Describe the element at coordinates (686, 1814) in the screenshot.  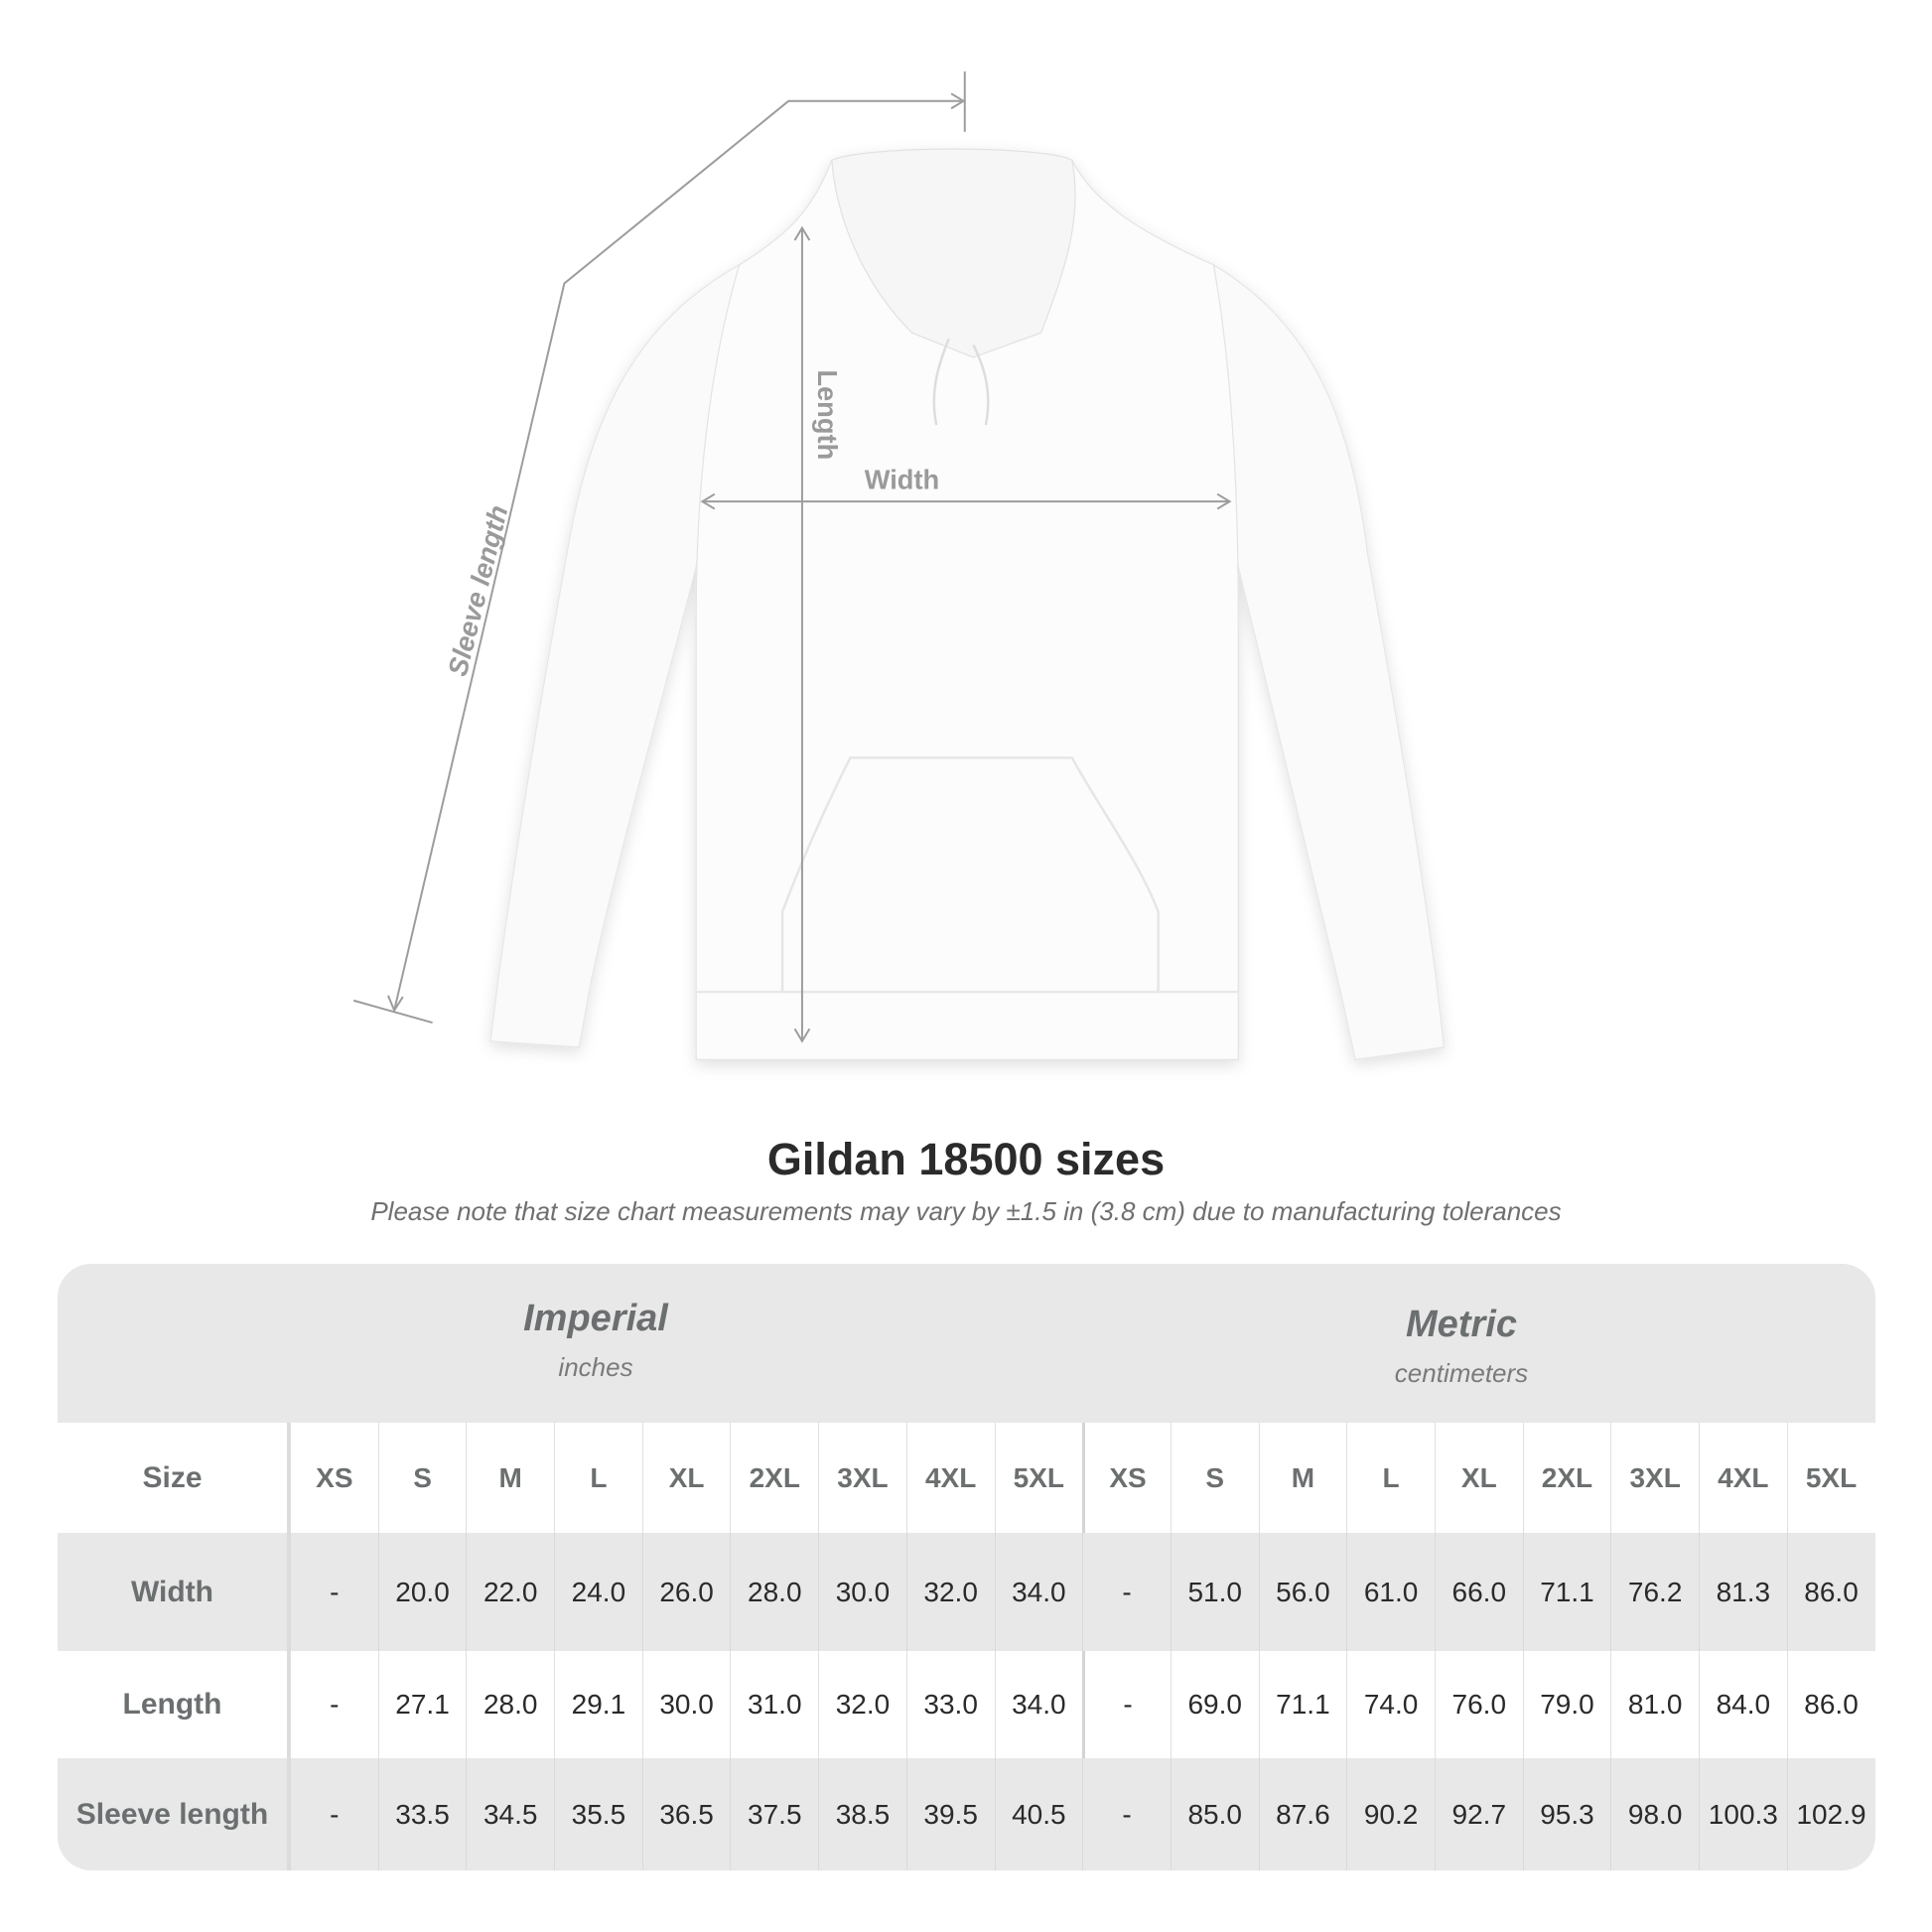
I see `table-cell: 36.5` at that location.